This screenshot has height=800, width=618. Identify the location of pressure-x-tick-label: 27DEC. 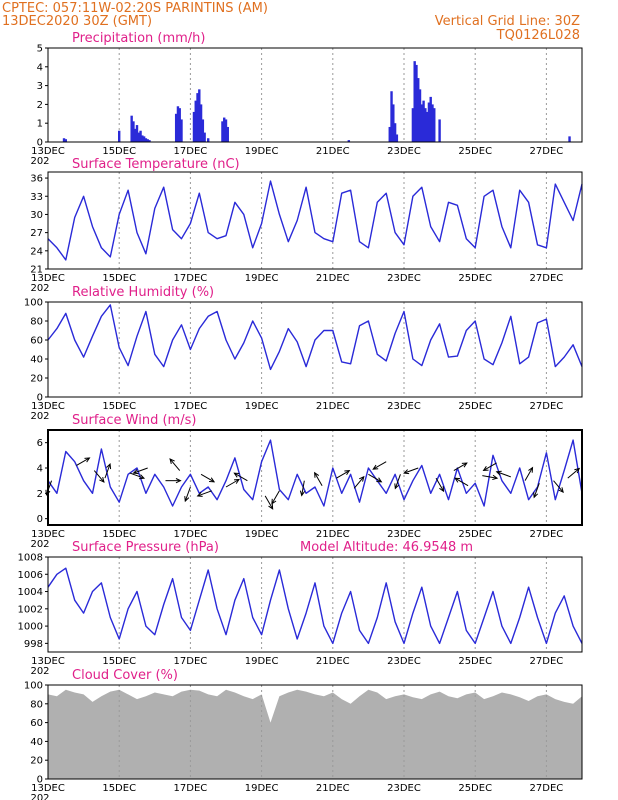
(547, 661).